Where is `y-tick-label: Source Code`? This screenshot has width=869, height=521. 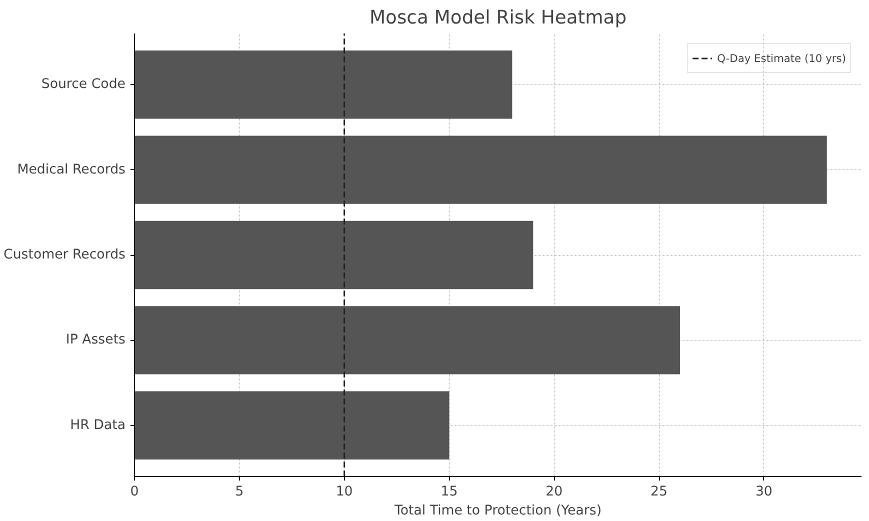 y-tick-label: Source Code is located at coordinates (83, 84).